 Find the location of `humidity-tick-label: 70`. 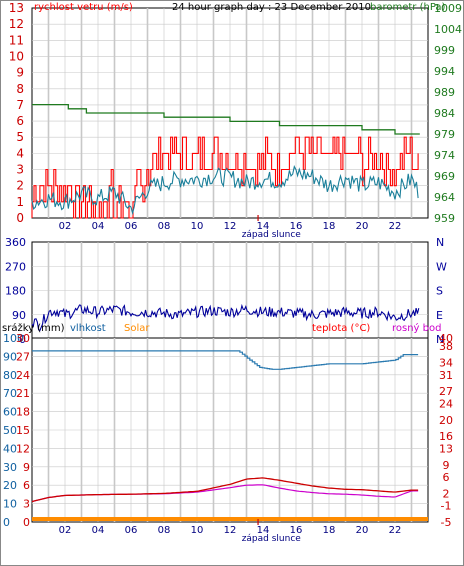

humidity-tick-label: 70 is located at coordinates (10, 393).